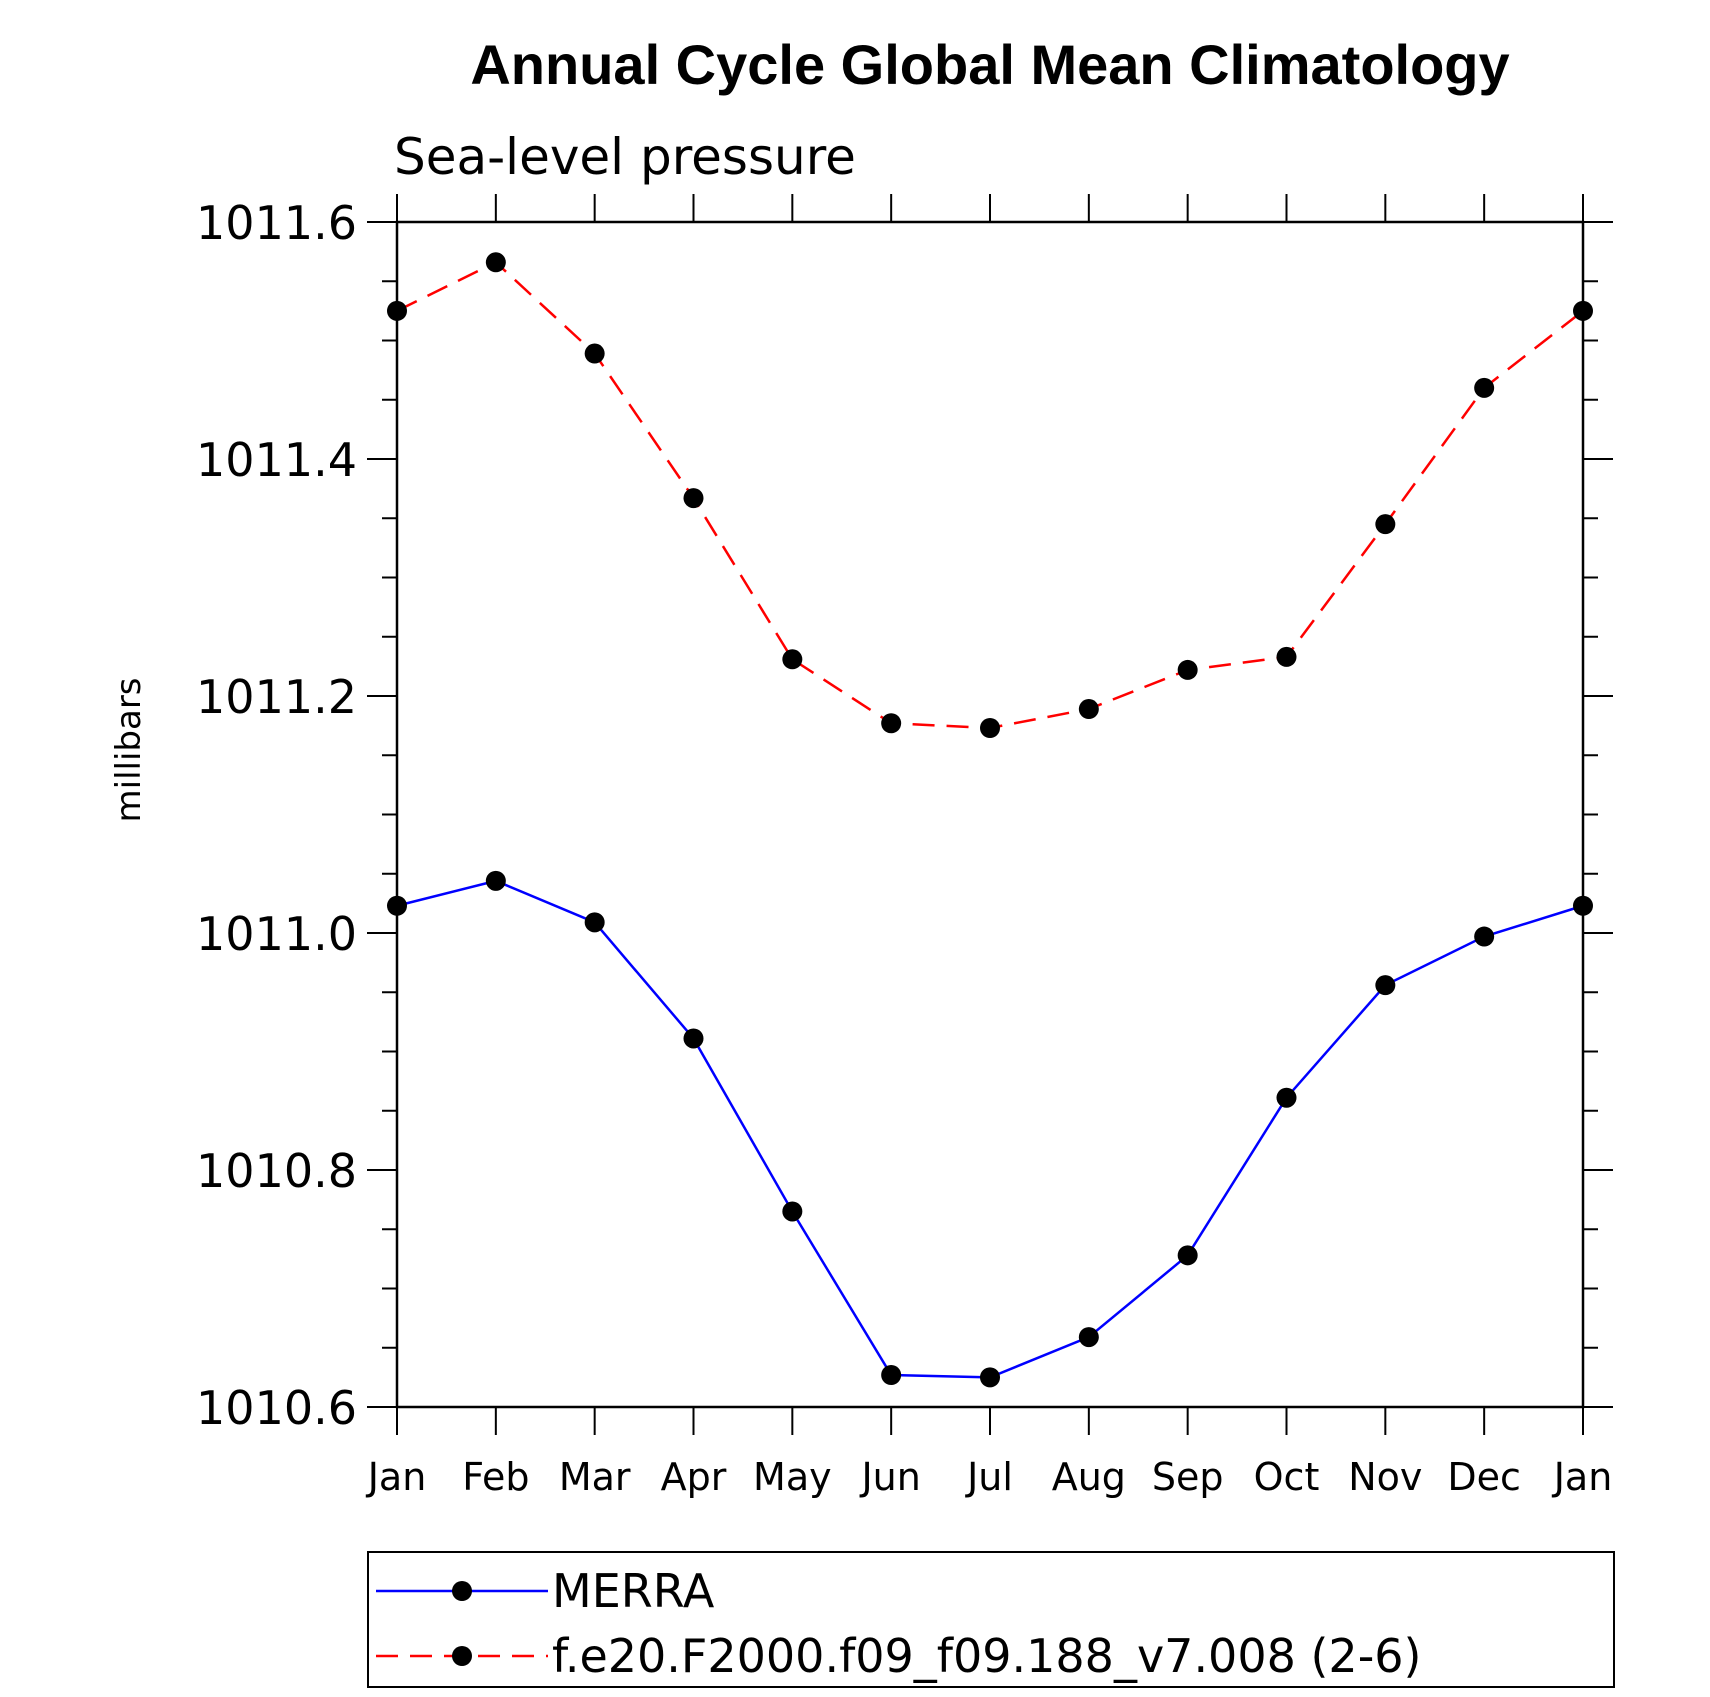  Describe the element at coordinates (1188, 1477) in the screenshot. I see `x-tick-label: Sep` at that location.